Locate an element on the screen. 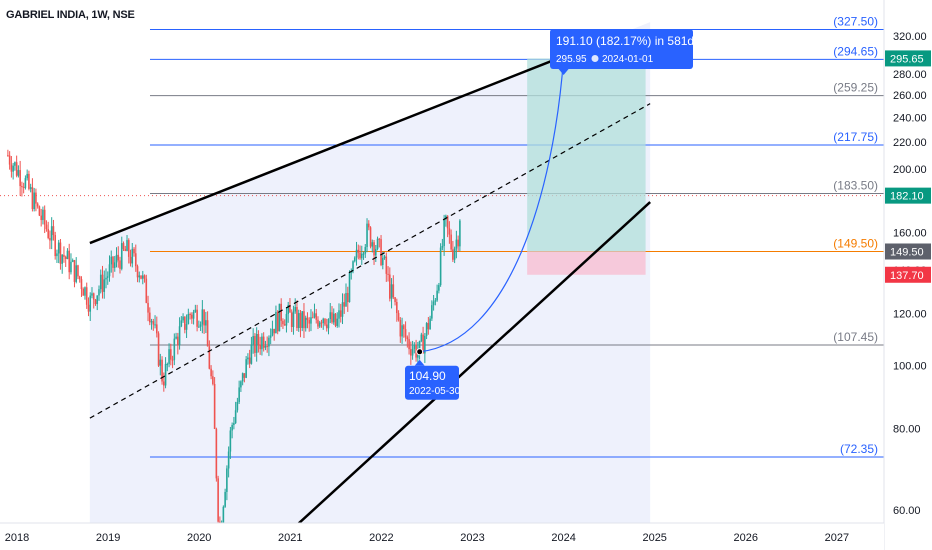 The width and height of the screenshot is (932, 550). y-tick-10: 260.00 is located at coordinates (910, 96).